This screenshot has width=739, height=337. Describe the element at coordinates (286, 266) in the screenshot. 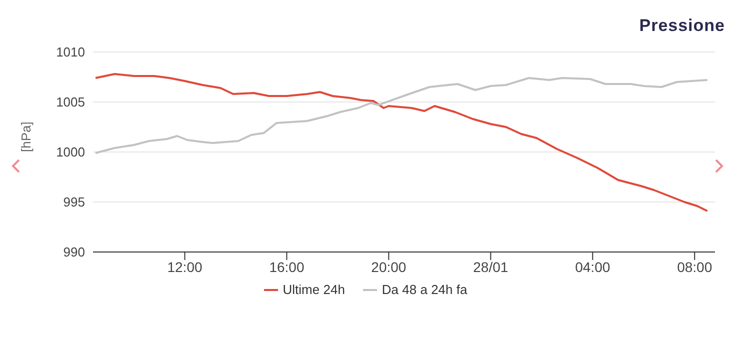

I see `x-tick-label: 16:00` at that location.